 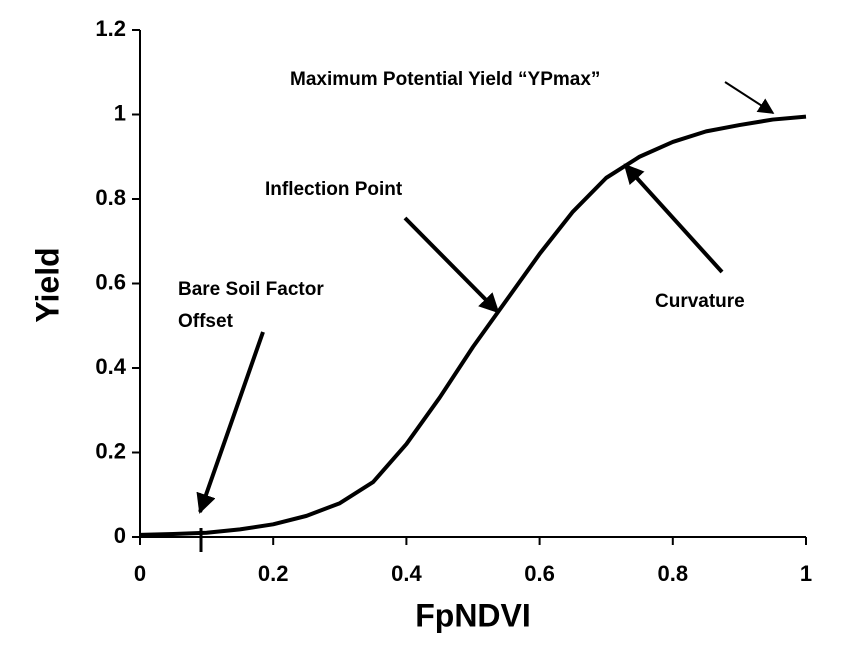 What do you see at coordinates (110, 281) in the screenshot?
I see `y-tick-label: 0.6` at bounding box center [110, 281].